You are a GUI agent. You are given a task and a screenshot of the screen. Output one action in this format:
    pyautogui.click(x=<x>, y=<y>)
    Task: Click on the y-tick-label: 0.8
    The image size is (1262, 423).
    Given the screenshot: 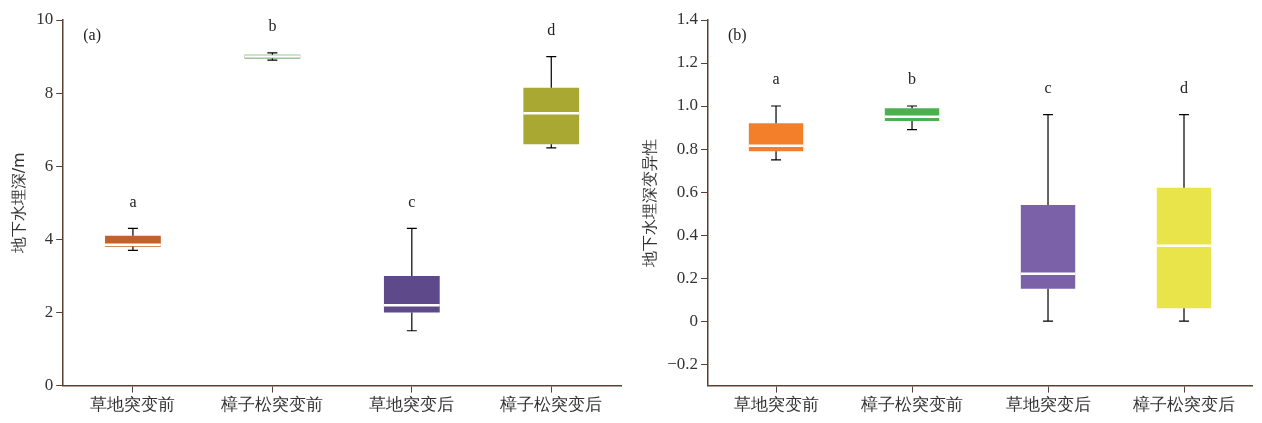 What is the action you would take?
    pyautogui.click(x=687, y=148)
    